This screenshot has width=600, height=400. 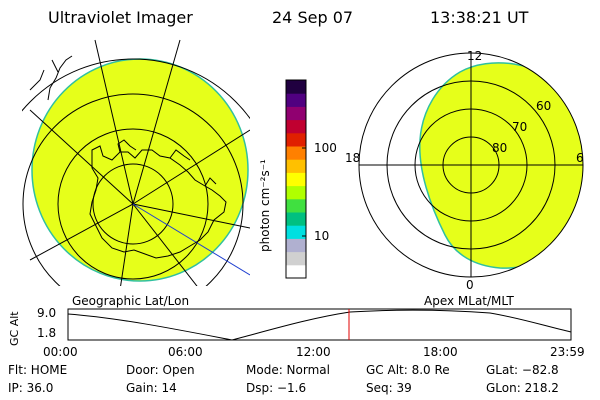 I want to click on altitude-ytick-bottom: 1.8, so click(x=47, y=333).